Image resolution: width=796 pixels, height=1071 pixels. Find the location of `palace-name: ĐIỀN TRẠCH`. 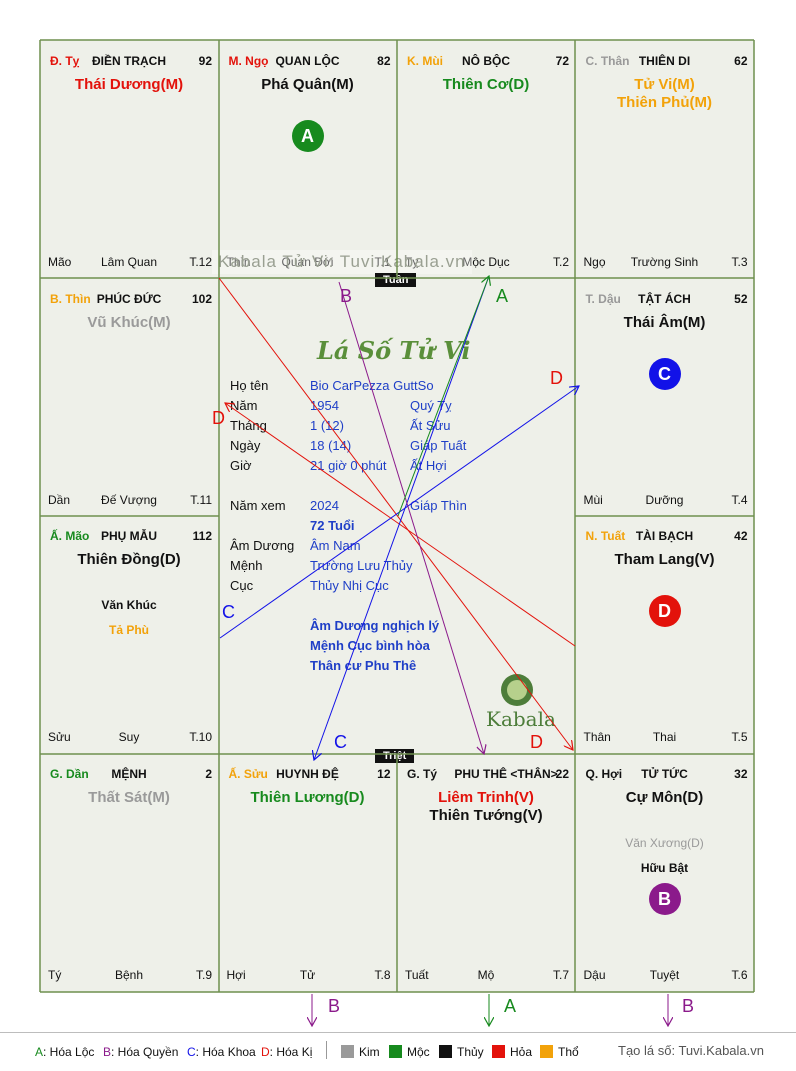

palace-name: ĐIỀN TRẠCH is located at coordinates (129, 61).